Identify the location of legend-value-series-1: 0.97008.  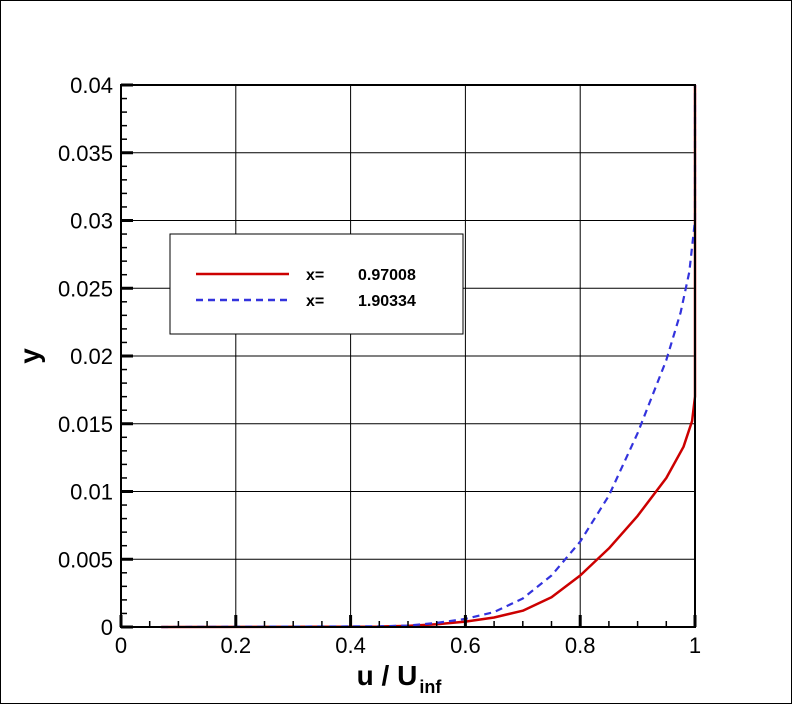
(387, 275).